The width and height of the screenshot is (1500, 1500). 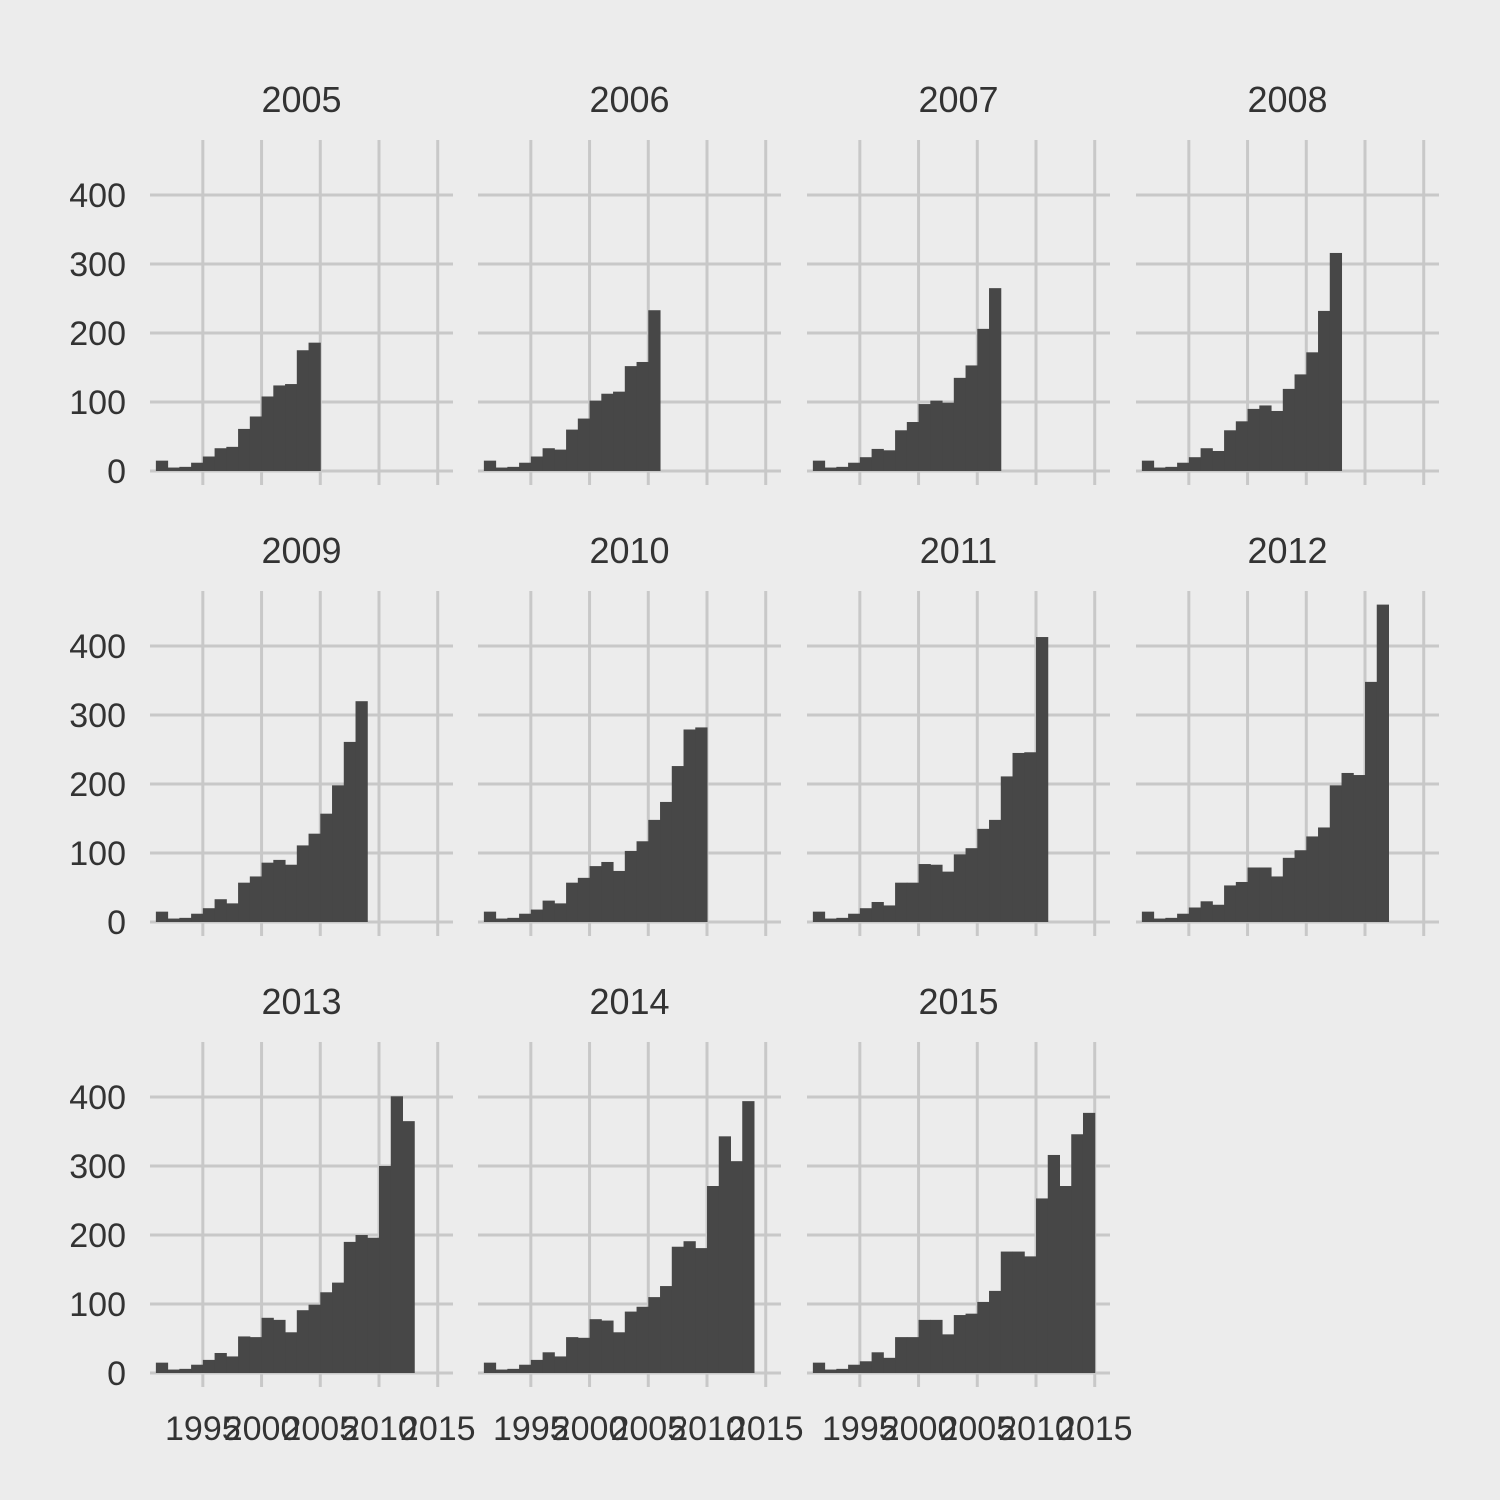 I want to click on facet-panel-2007: 2007, so click(x=958, y=282).